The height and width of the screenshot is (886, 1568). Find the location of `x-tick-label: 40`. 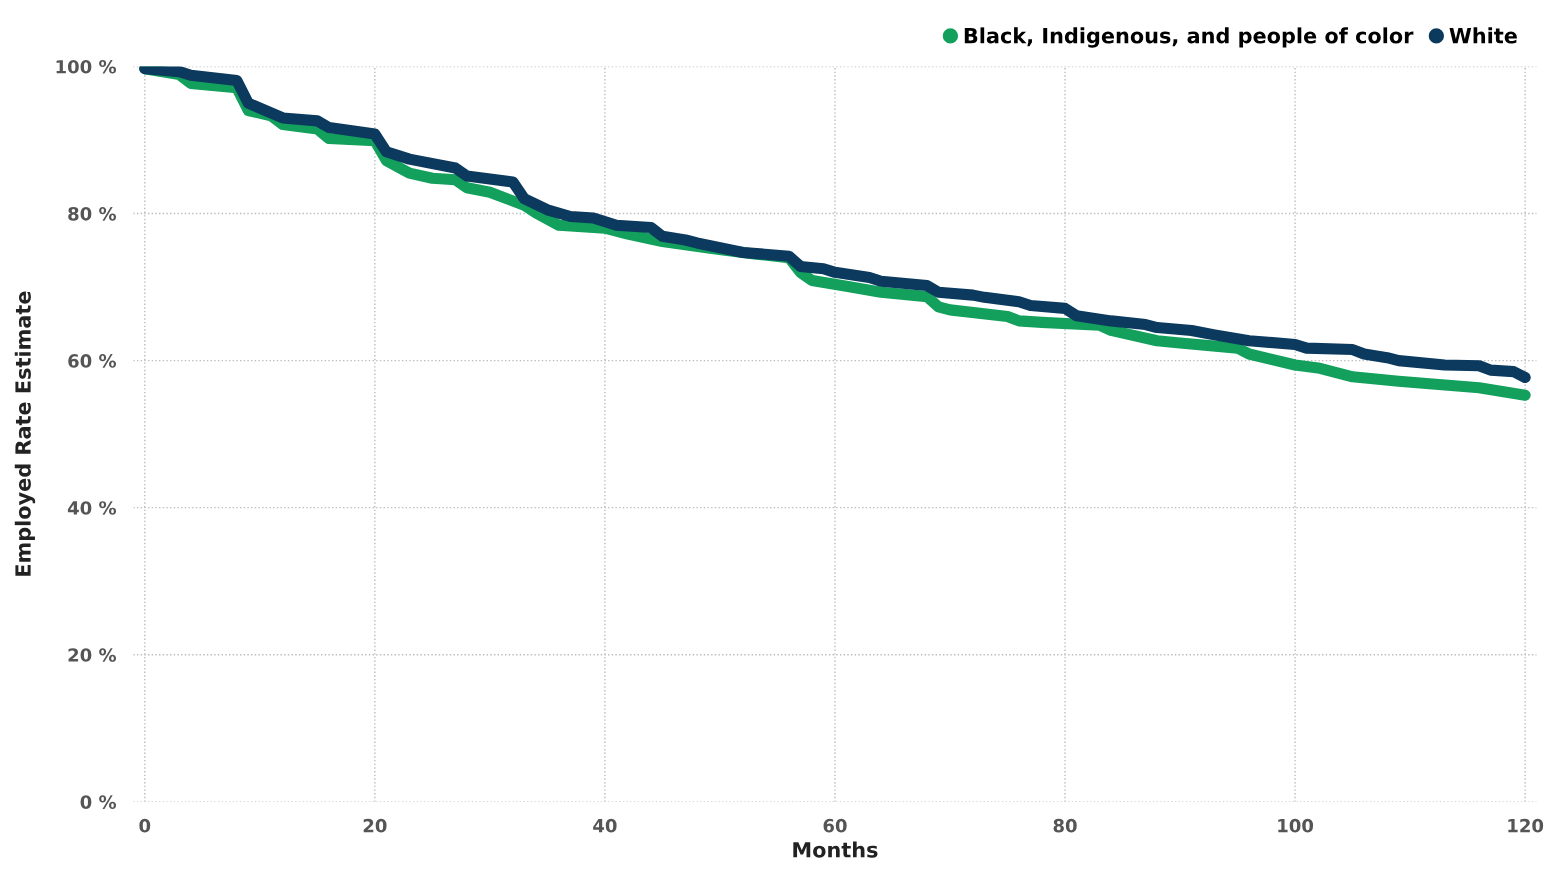

x-tick-label: 40 is located at coordinates (605, 825).